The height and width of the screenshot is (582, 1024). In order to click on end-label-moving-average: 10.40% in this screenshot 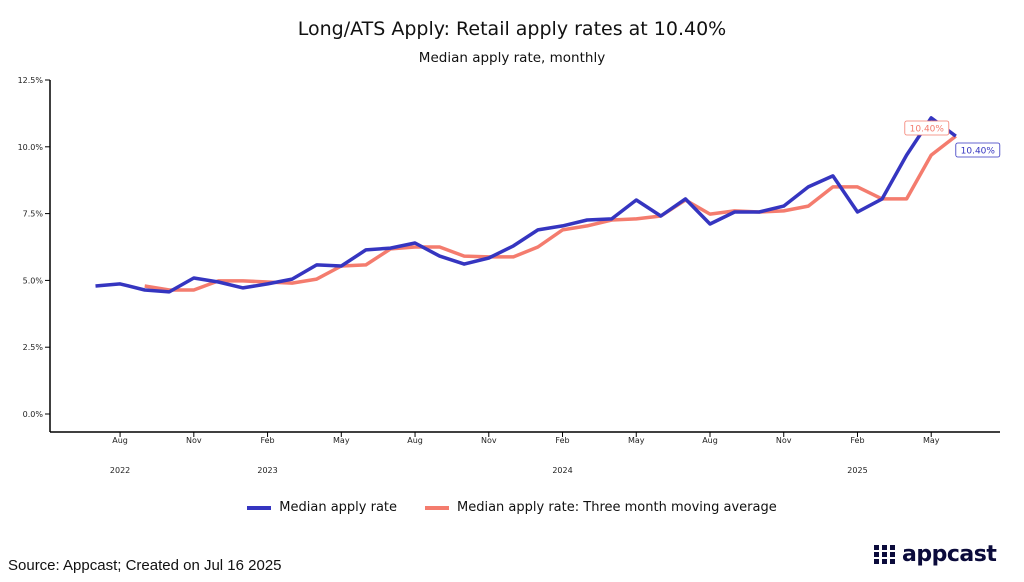, I will do `click(927, 130)`.